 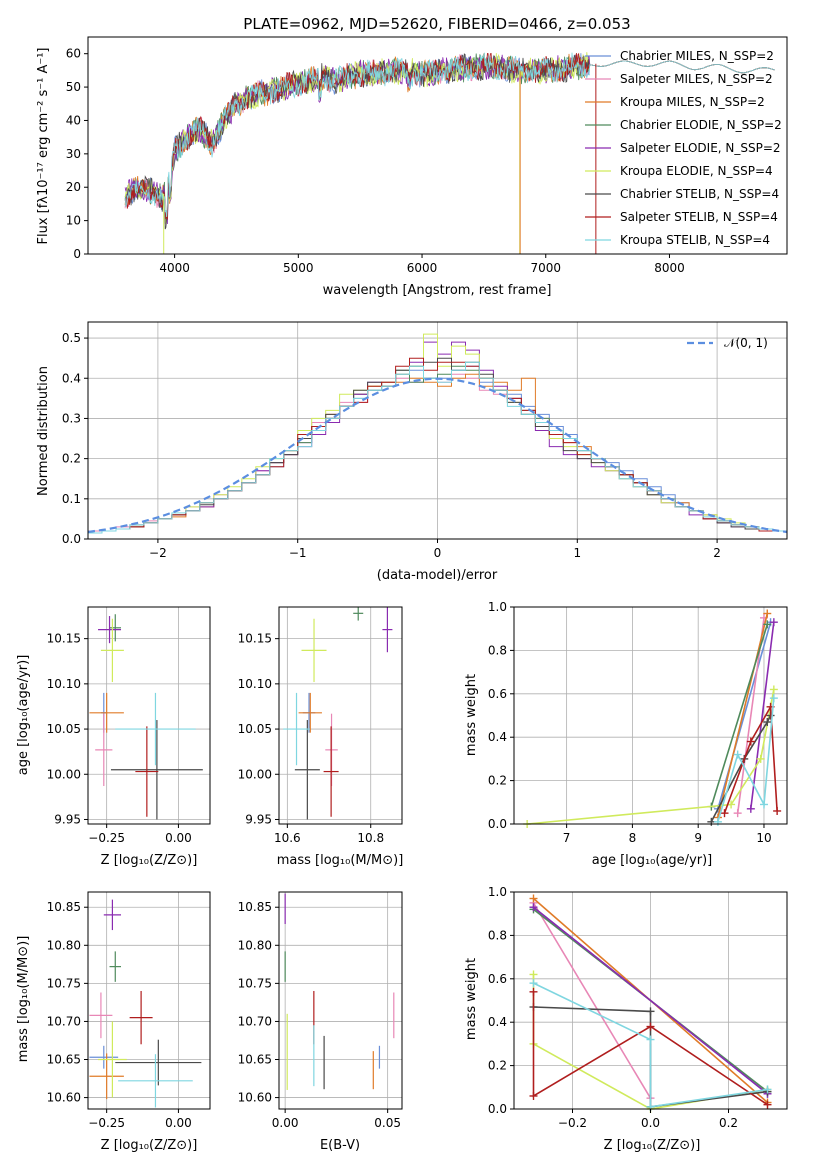 What do you see at coordinates (298, 268) in the screenshot?
I see `x-tick-label: 5000` at bounding box center [298, 268].